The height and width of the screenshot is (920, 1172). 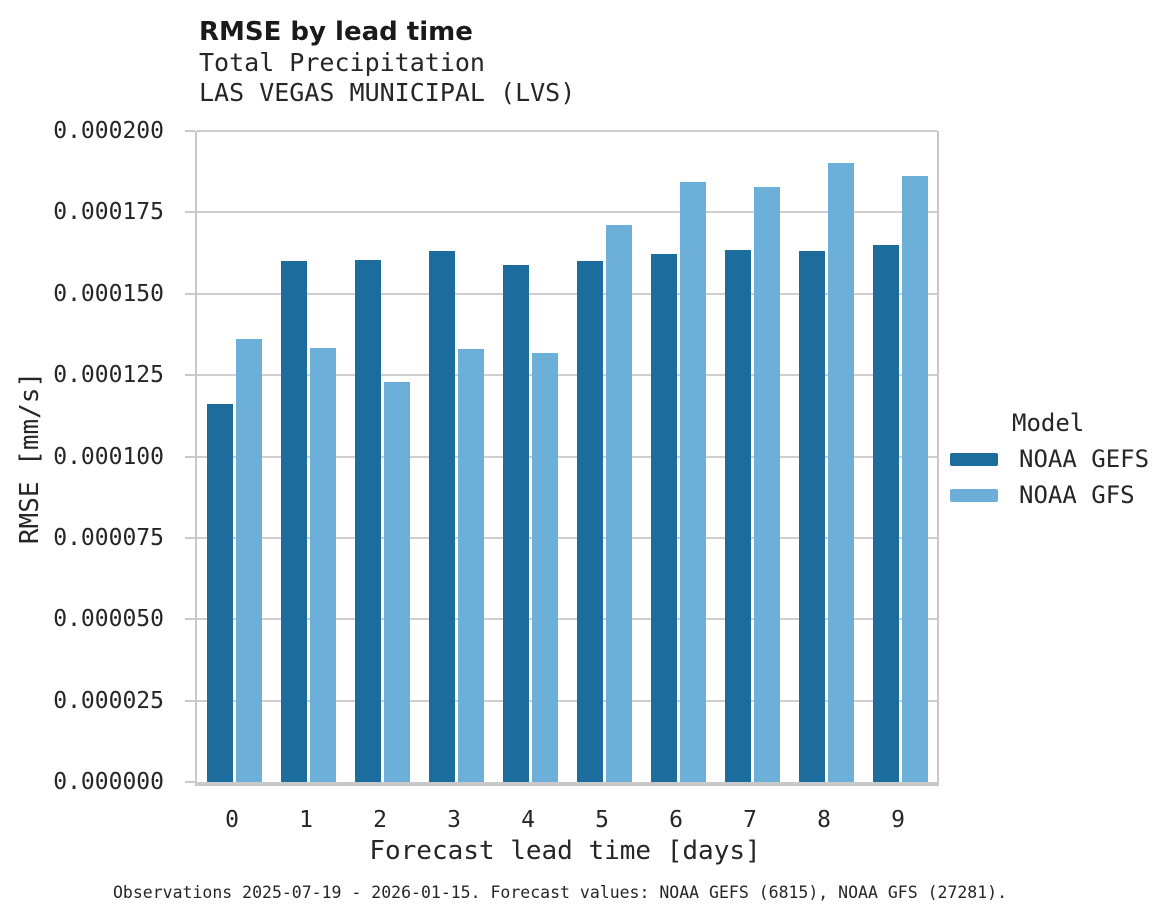 What do you see at coordinates (567, 700) in the screenshot?
I see `gridline-y-0.000025` at bounding box center [567, 700].